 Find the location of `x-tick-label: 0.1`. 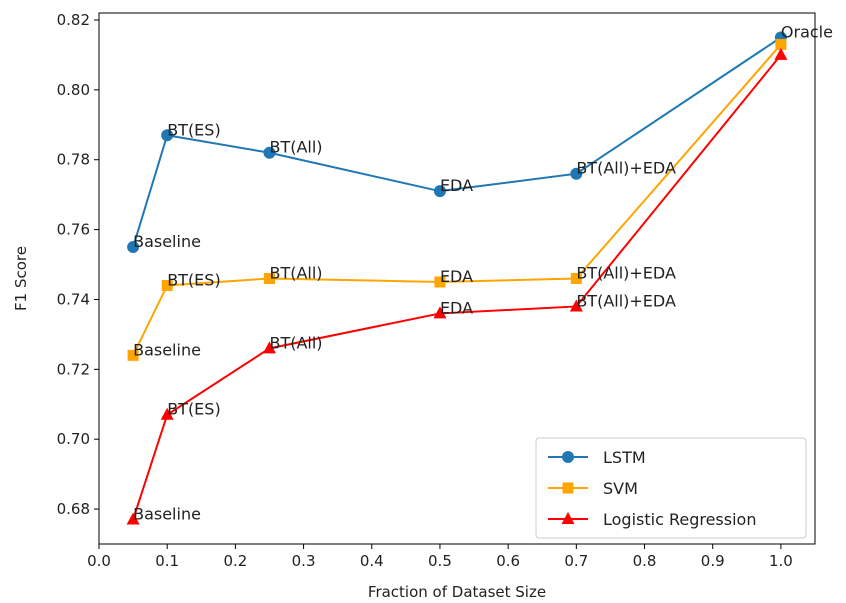

x-tick-label: 0.1 is located at coordinates (167, 561).